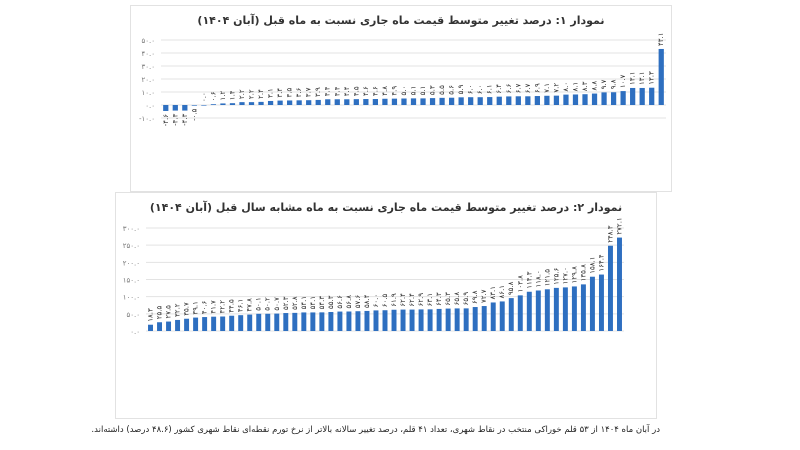 The image size is (800, 450). What do you see at coordinates (252, 94) in the screenshot?
I see `data-label: ۲.۲` at bounding box center [252, 94].